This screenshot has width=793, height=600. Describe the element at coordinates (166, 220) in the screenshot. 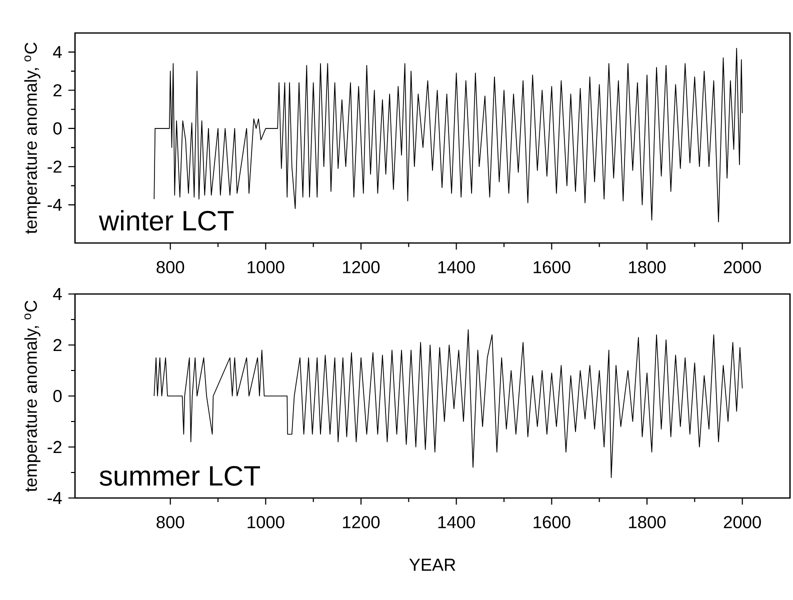

I see `annotation: winter LCT` at that location.